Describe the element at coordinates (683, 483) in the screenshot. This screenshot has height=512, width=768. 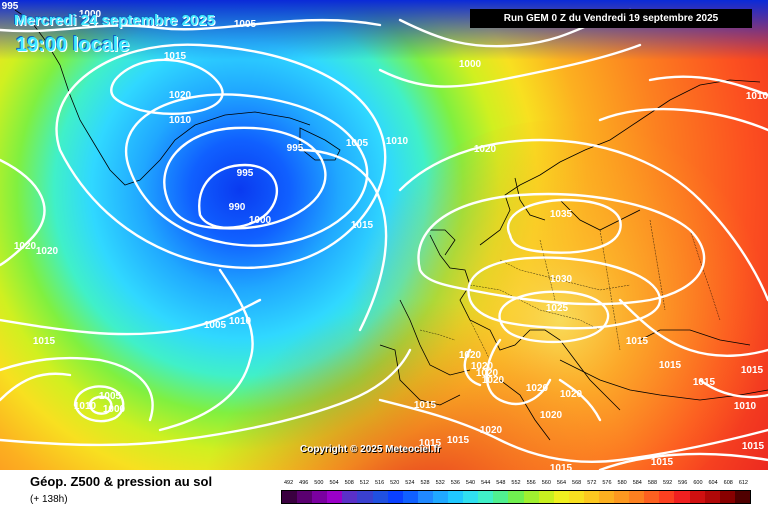
I see `scale-value: 596` at that location.